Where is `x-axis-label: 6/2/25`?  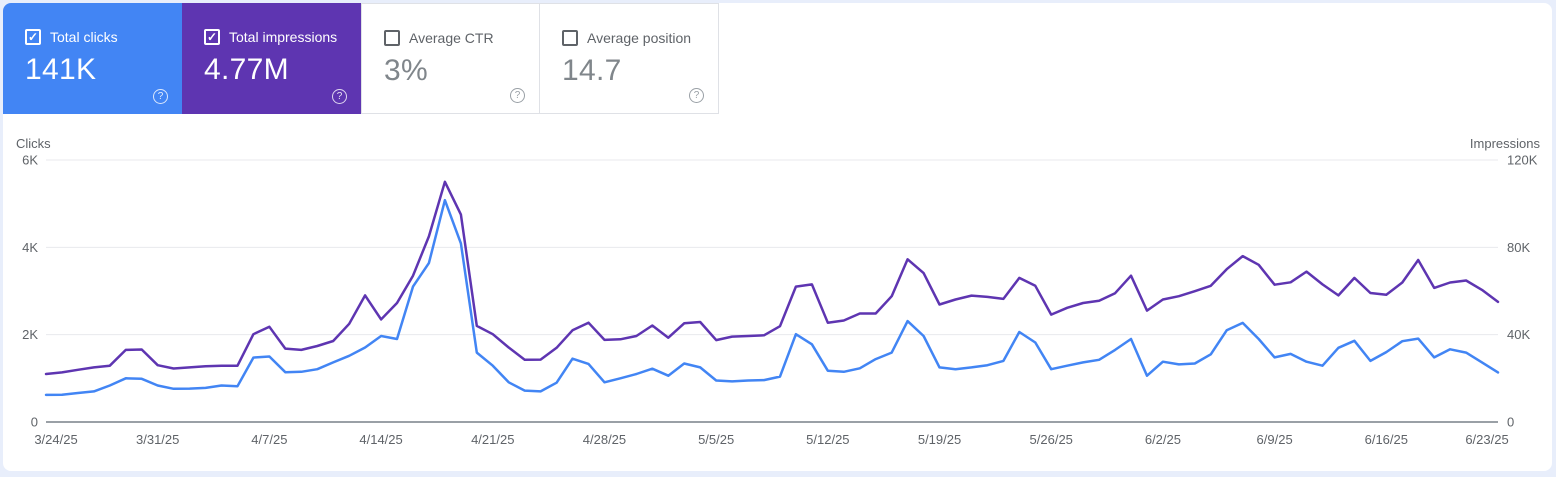 x-axis-label: 6/2/25 is located at coordinates (1163, 439).